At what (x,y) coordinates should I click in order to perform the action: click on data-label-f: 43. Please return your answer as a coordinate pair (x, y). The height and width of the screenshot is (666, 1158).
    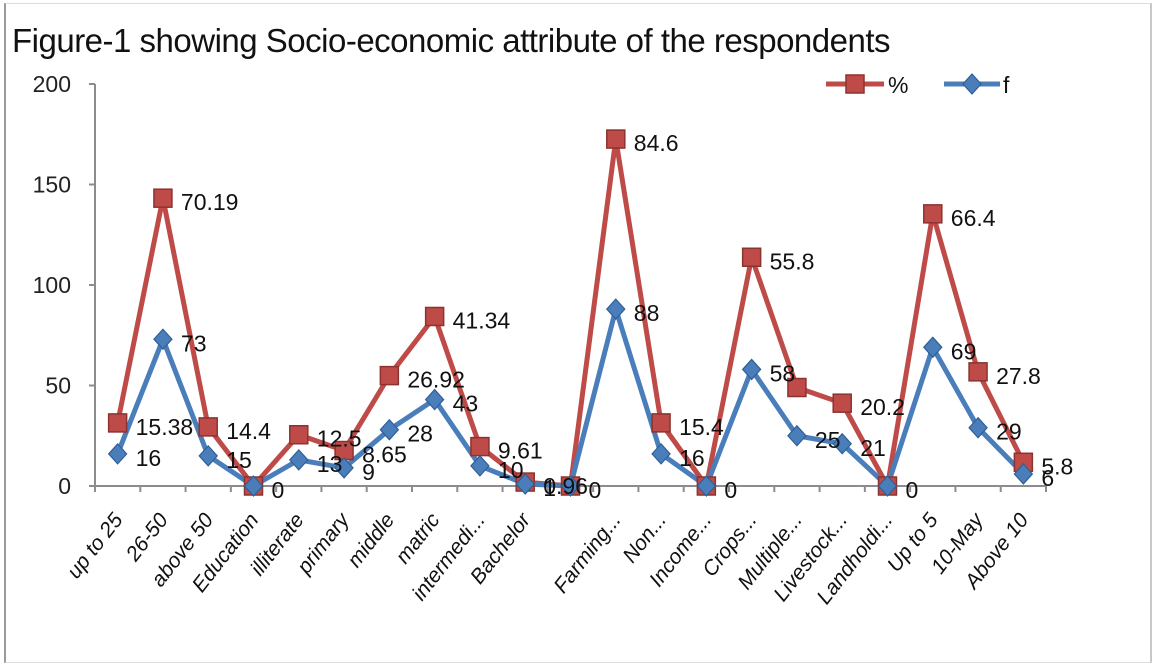
    Looking at the image, I should click on (466, 404).